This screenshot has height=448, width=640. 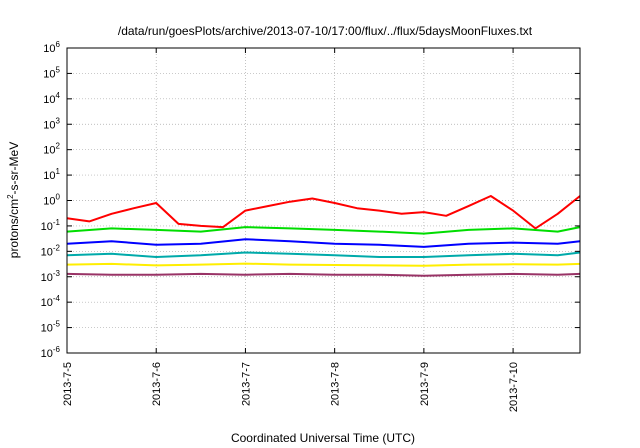 I want to click on y-tick-label: 10⁵, so click(x=51, y=72).